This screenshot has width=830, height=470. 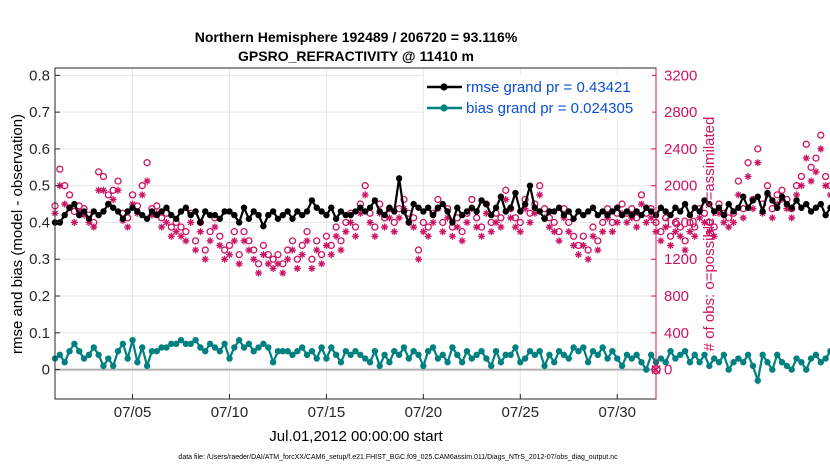 I want to click on left-tick-label: 0.6, so click(x=39, y=149).